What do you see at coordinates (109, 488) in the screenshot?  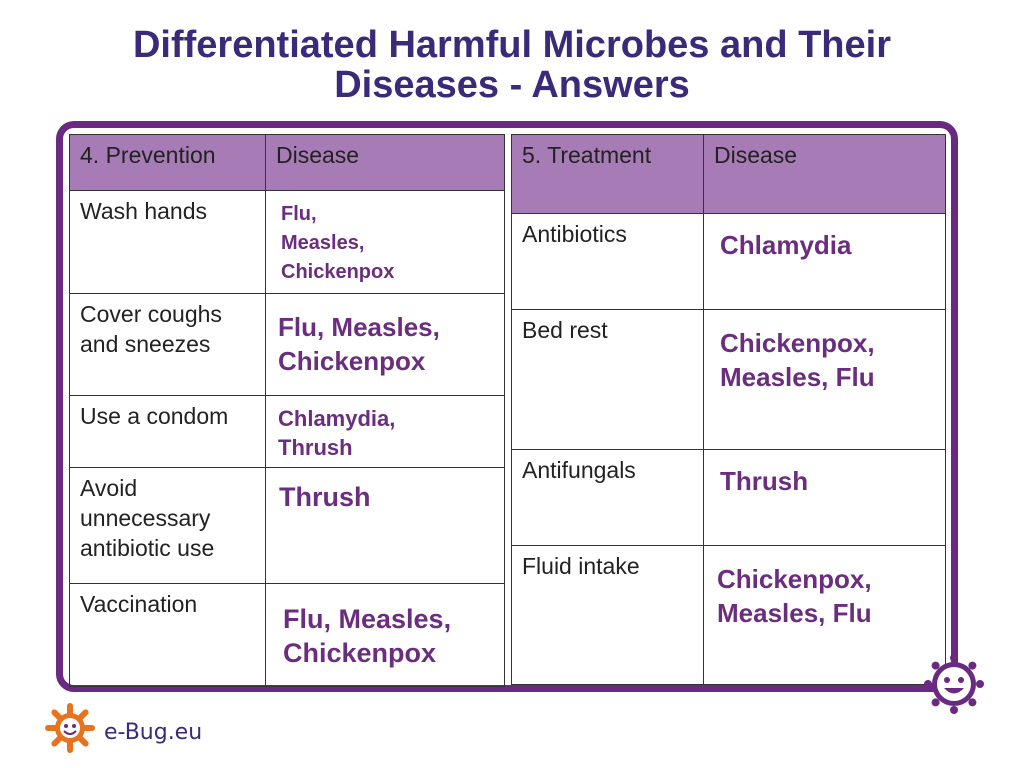 I see `prevention-label-line: Avoid` at bounding box center [109, 488].